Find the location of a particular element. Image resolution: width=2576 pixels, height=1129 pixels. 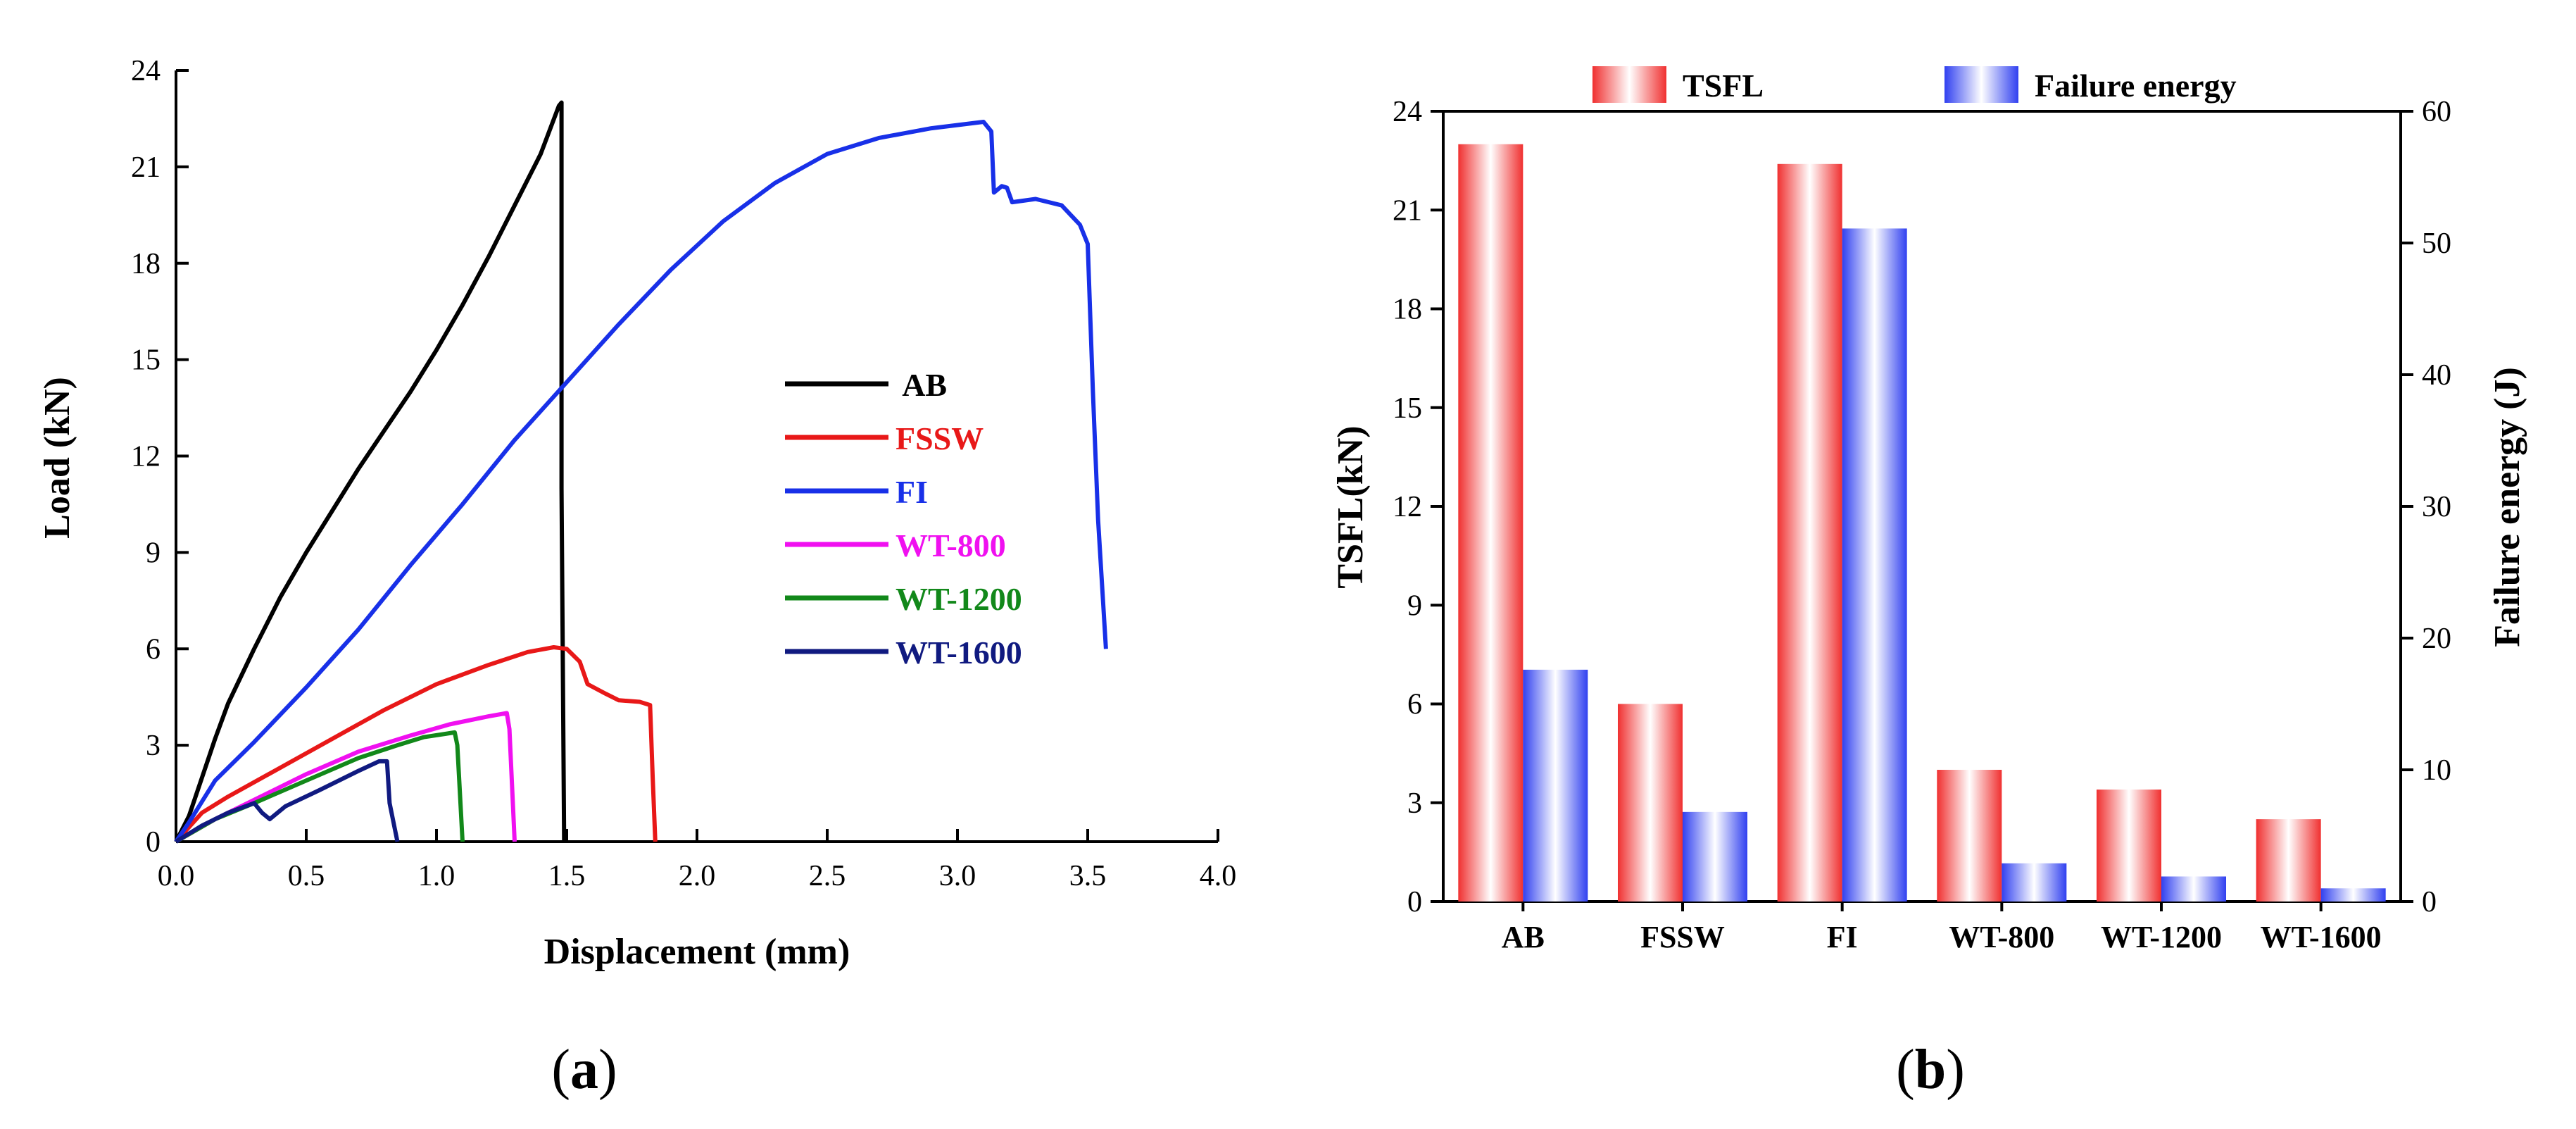

b-legend: TSFL Failure energy is located at coordinates (1915, 85).